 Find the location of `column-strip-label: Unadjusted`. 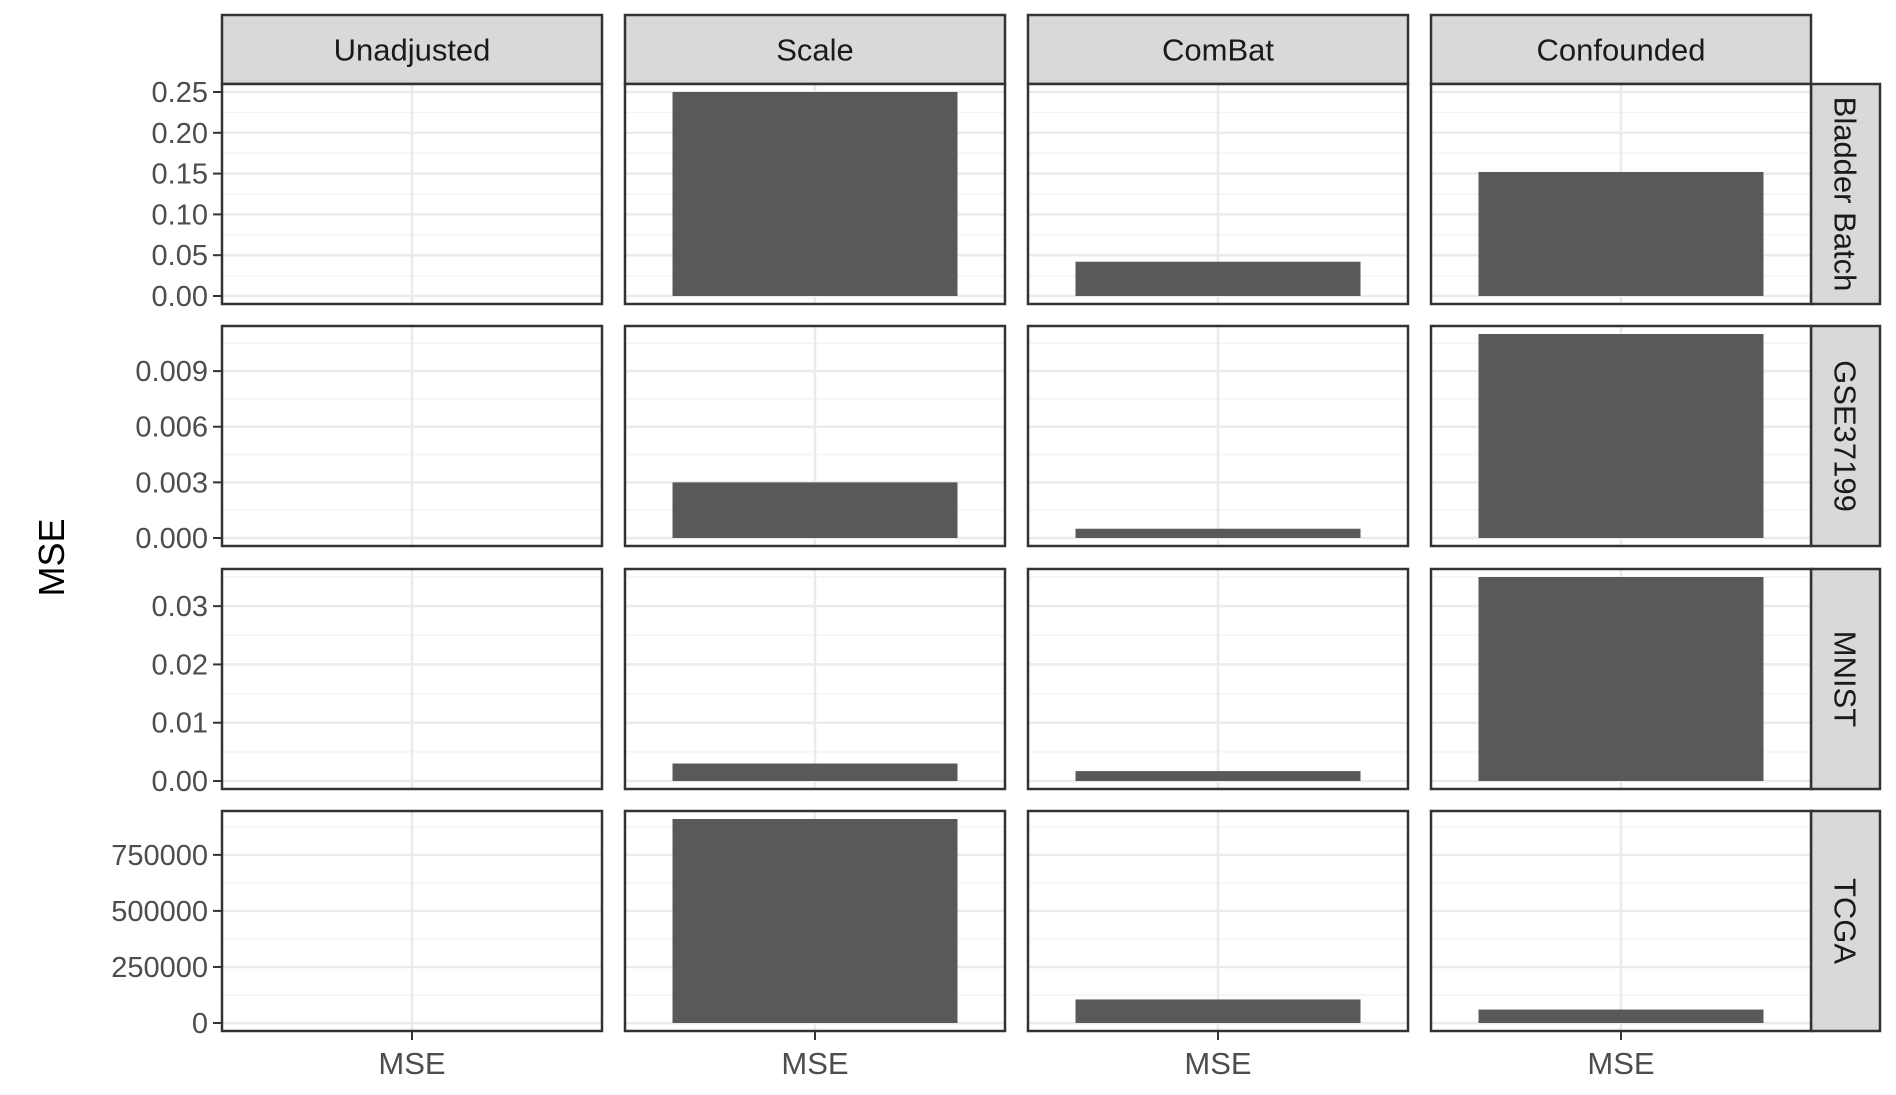

column-strip-label: Unadjusted is located at coordinates (412, 50).